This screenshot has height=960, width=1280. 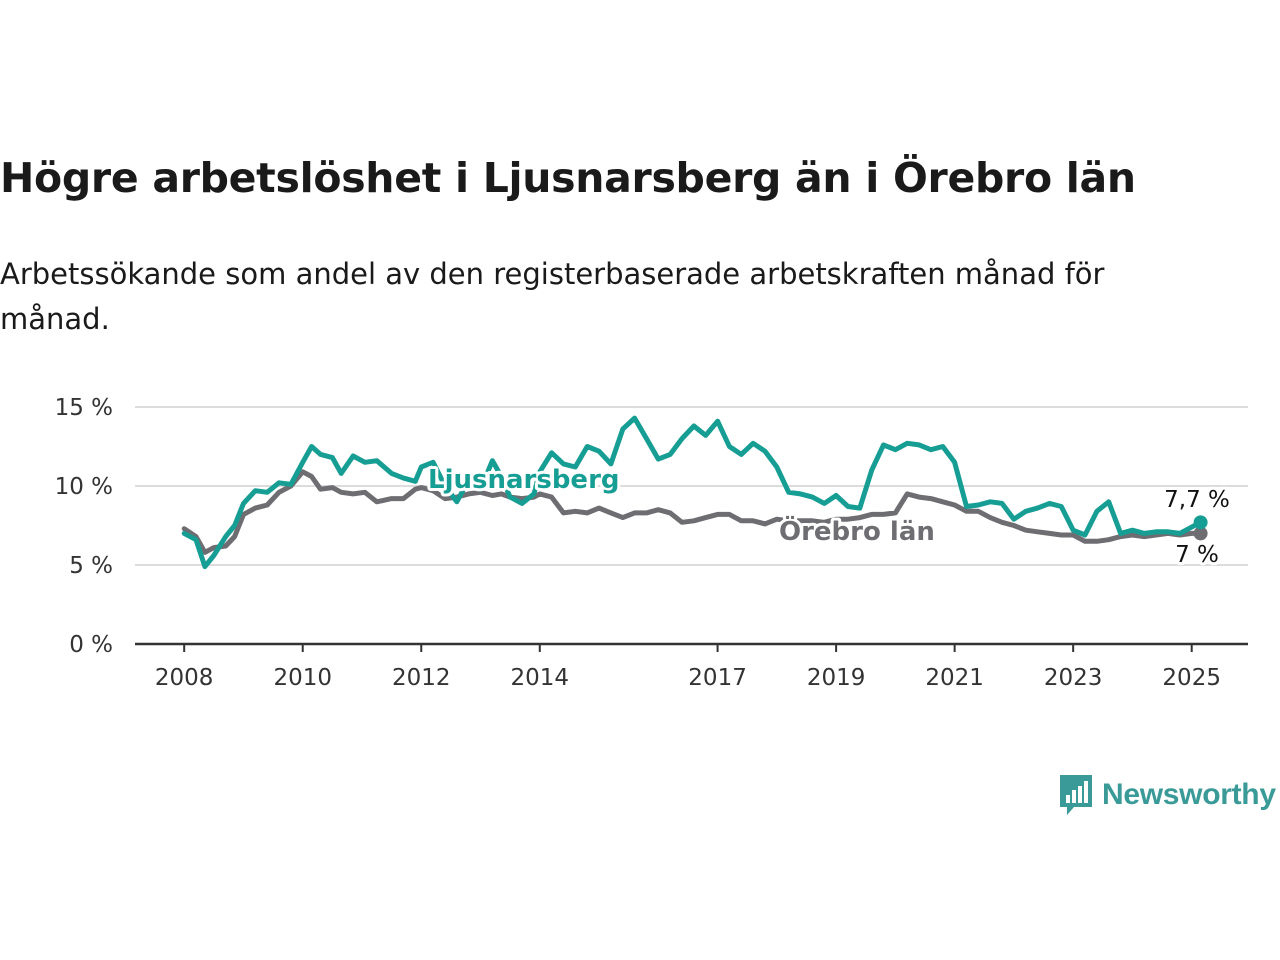 What do you see at coordinates (1189, 794) in the screenshot?
I see `brand-name: Newsworthy` at bounding box center [1189, 794].